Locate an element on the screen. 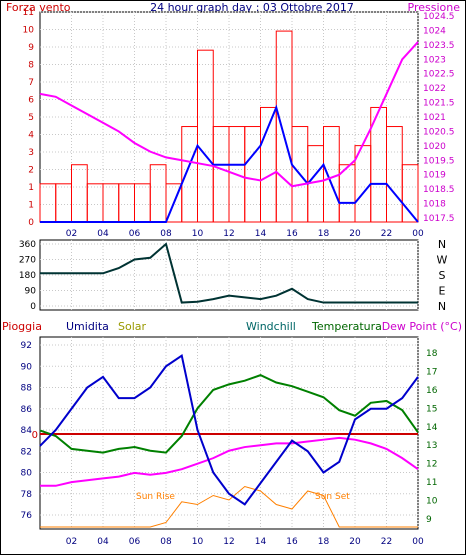 This screenshot has width=466, height=555. humidity-tick-label: 82 is located at coordinates (26, 452).